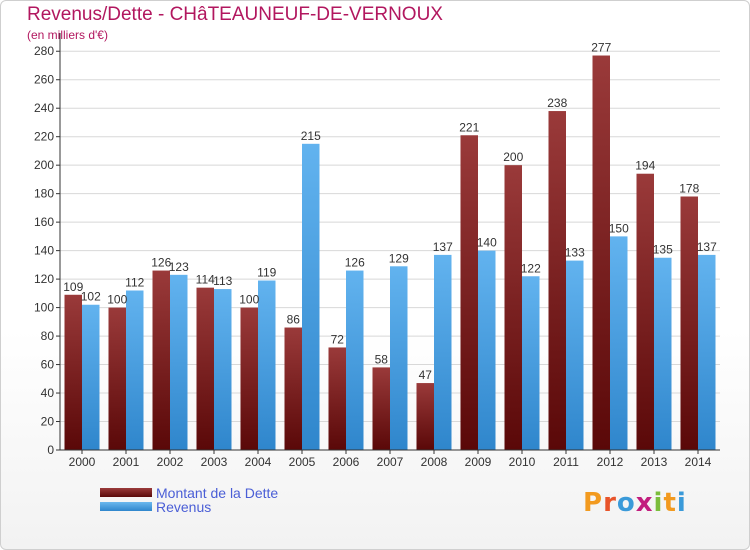 The image size is (750, 550). I want to click on y-tick-label: 260, so click(44, 80).